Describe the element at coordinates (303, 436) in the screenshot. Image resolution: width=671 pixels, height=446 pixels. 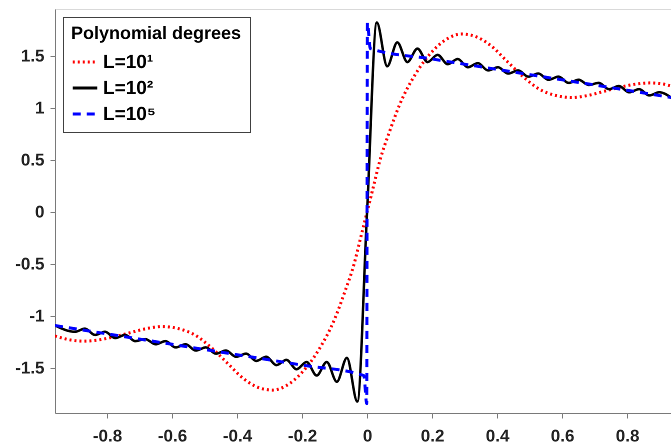
I see `x-tick-label: -0.2` at that location.